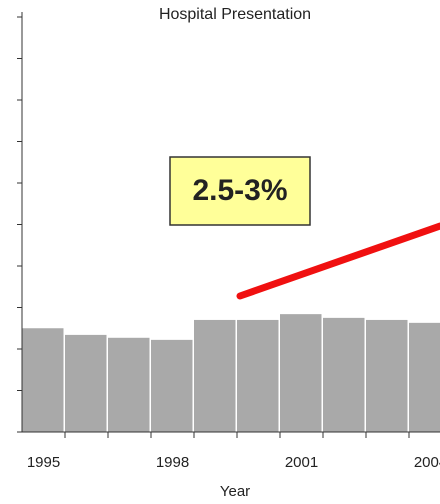 The image size is (440, 504). I want to click on x-tick-label: 2004, so click(427, 462).